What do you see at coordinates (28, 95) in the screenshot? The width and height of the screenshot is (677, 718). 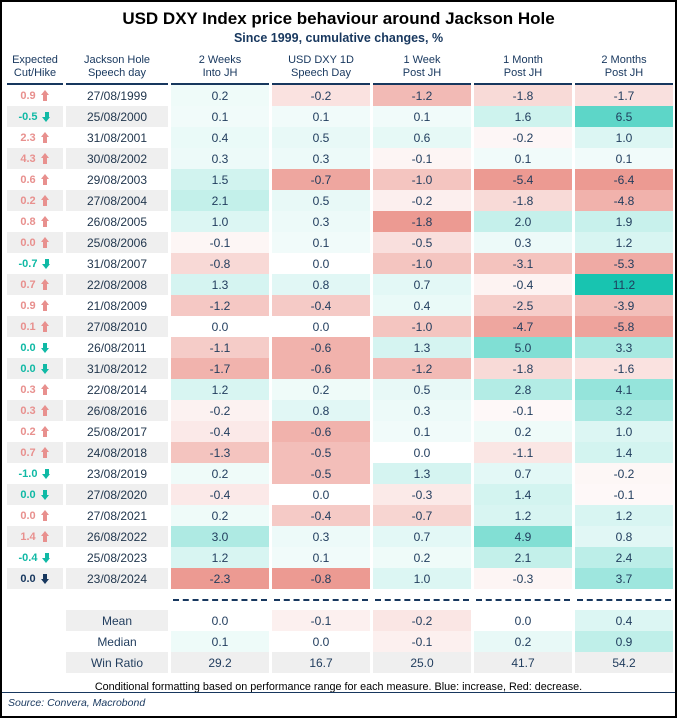 I see `expected-value: 0.9` at bounding box center [28, 95].